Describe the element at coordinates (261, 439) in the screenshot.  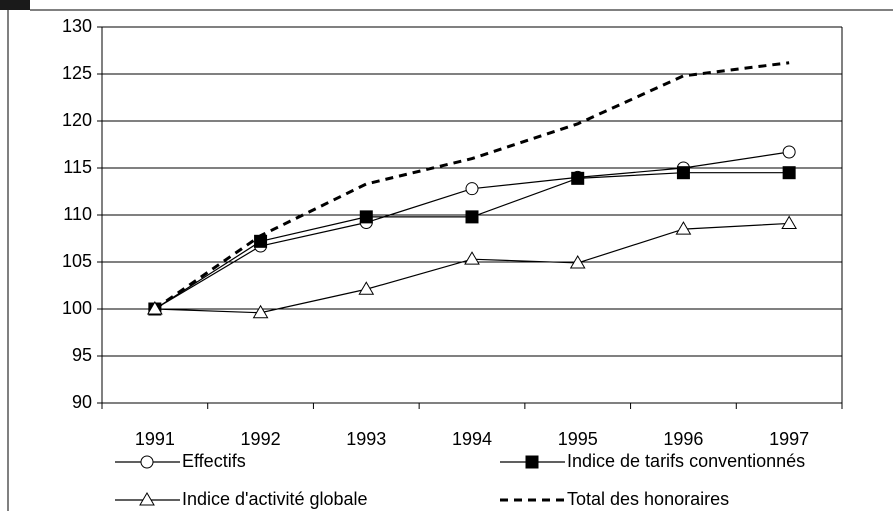
I see `x-tick-label: 1992` at that location.